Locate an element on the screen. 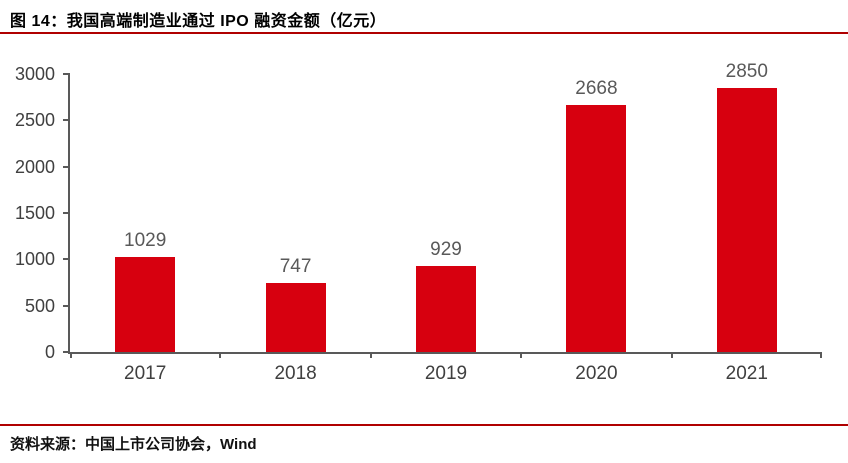 The width and height of the screenshot is (848, 463). x-axis-tick-label: 2018 is located at coordinates (295, 373).